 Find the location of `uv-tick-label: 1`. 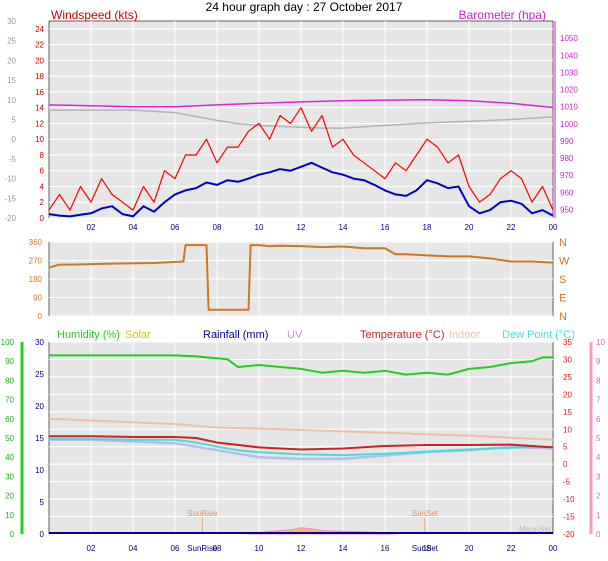

uv-tick-label: 1 is located at coordinates (598, 515).